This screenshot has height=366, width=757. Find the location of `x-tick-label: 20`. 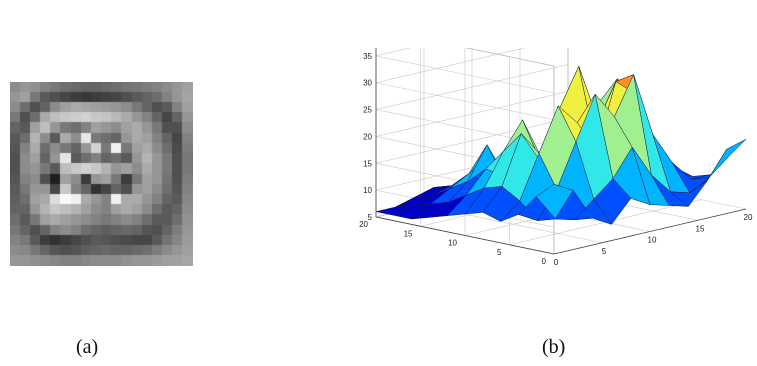

x-tick-label: 20 is located at coordinates (748, 217).